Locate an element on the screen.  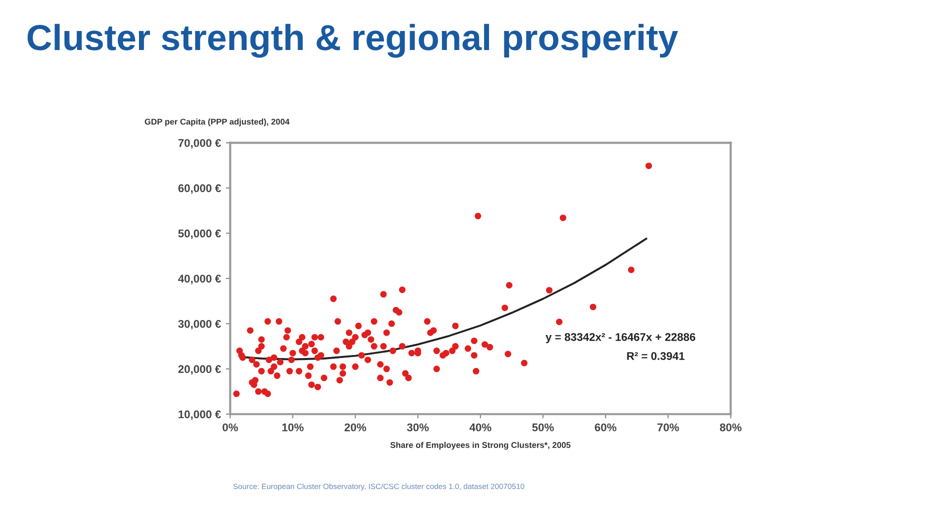
y-tick-label: 20,000 € is located at coordinates (199, 370).